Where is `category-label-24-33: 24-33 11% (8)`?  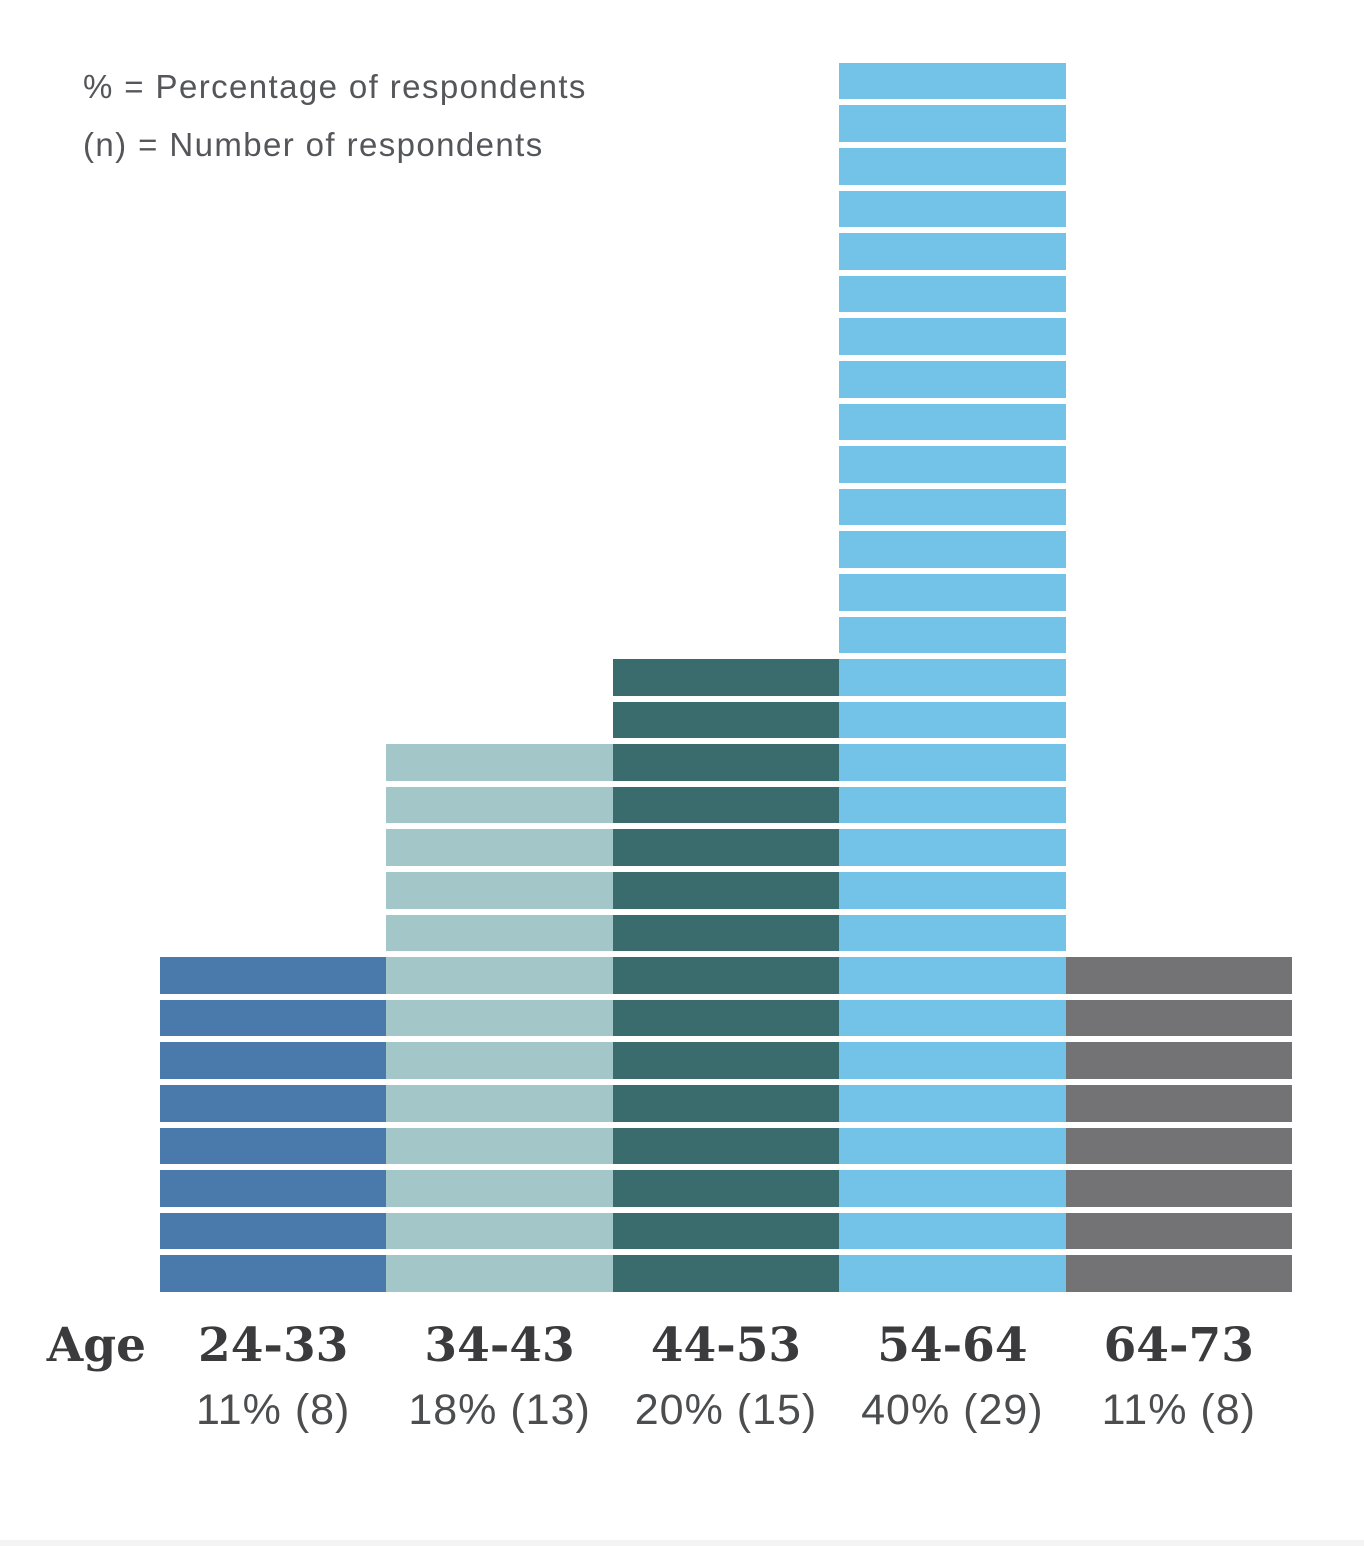 category-label-24-33: 24-33 11% (8) is located at coordinates (273, 1377).